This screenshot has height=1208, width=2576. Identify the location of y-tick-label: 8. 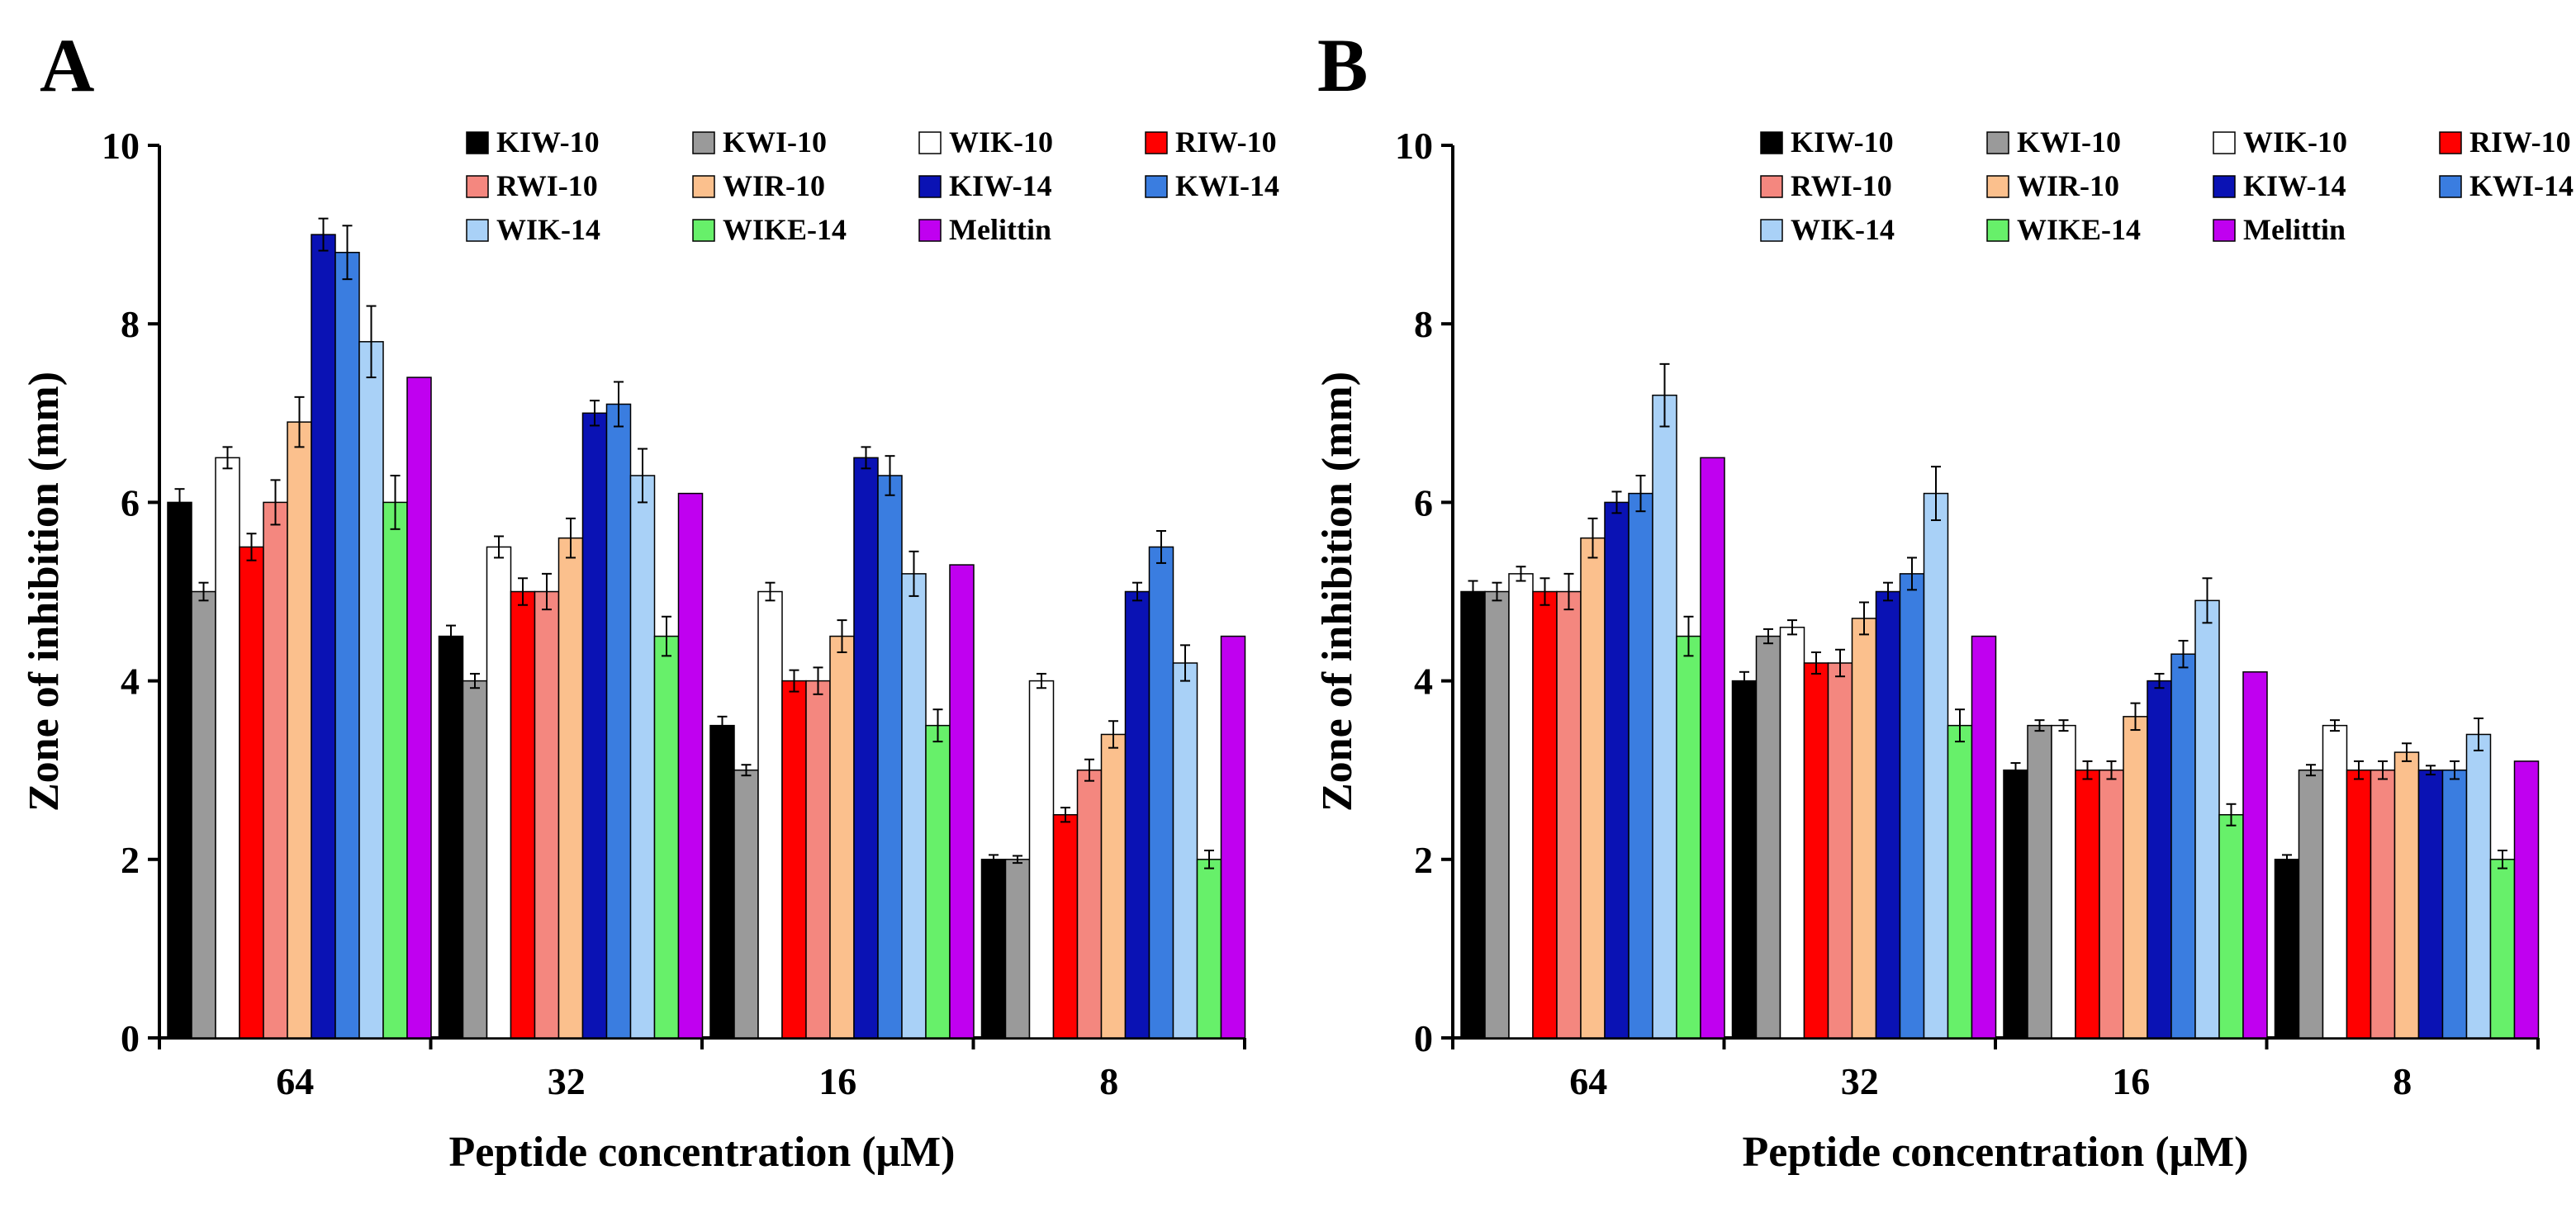
(130, 324).